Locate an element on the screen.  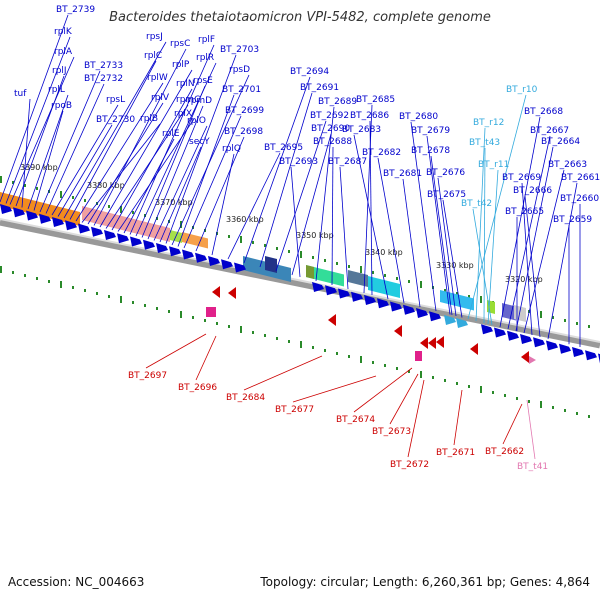
gene-label: BT_2679 is located at coordinates (430, 131).